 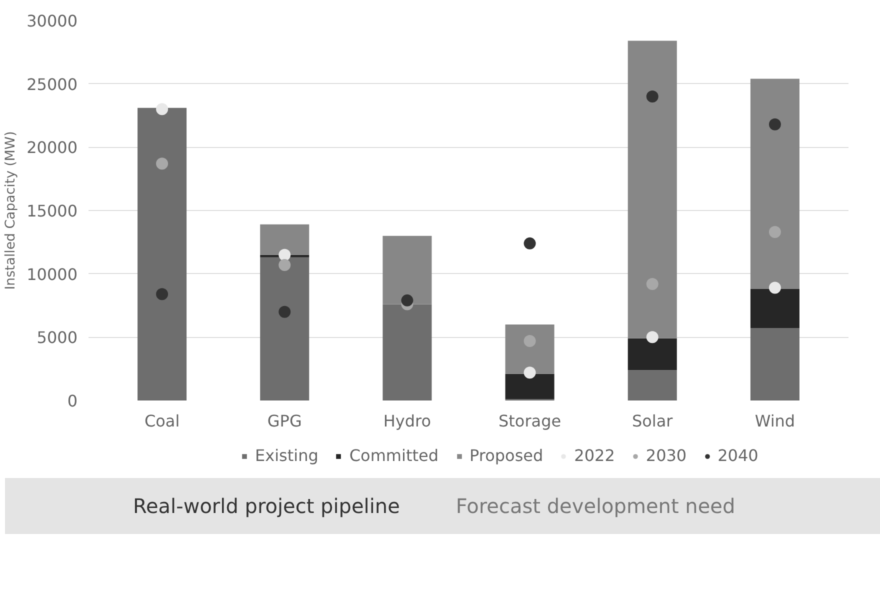 What do you see at coordinates (52, 274) in the screenshot?
I see `y-tick-label: 10000` at bounding box center [52, 274].